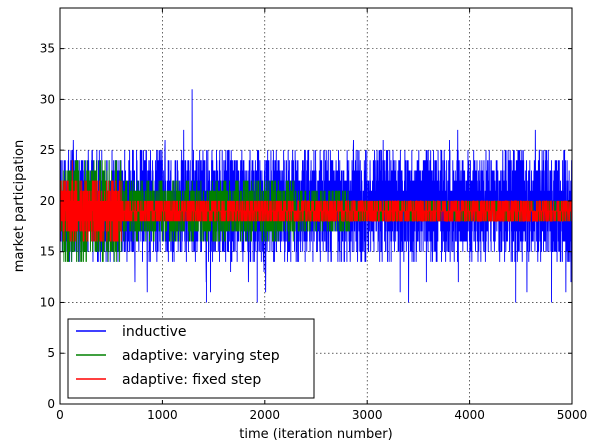 The width and height of the screenshot is (602, 447). I want to click on legend-label: adaptive: fixed step, so click(191, 380).